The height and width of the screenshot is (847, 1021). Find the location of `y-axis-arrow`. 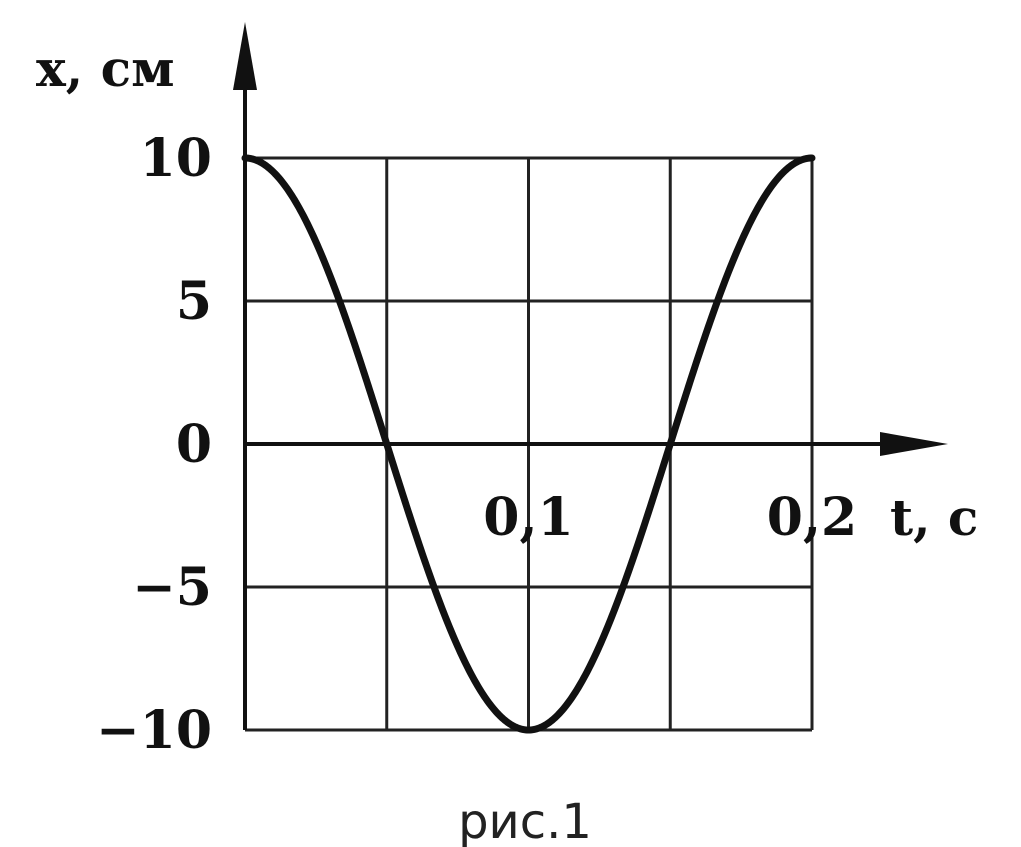

y-axis-arrow is located at coordinates (245, 56).